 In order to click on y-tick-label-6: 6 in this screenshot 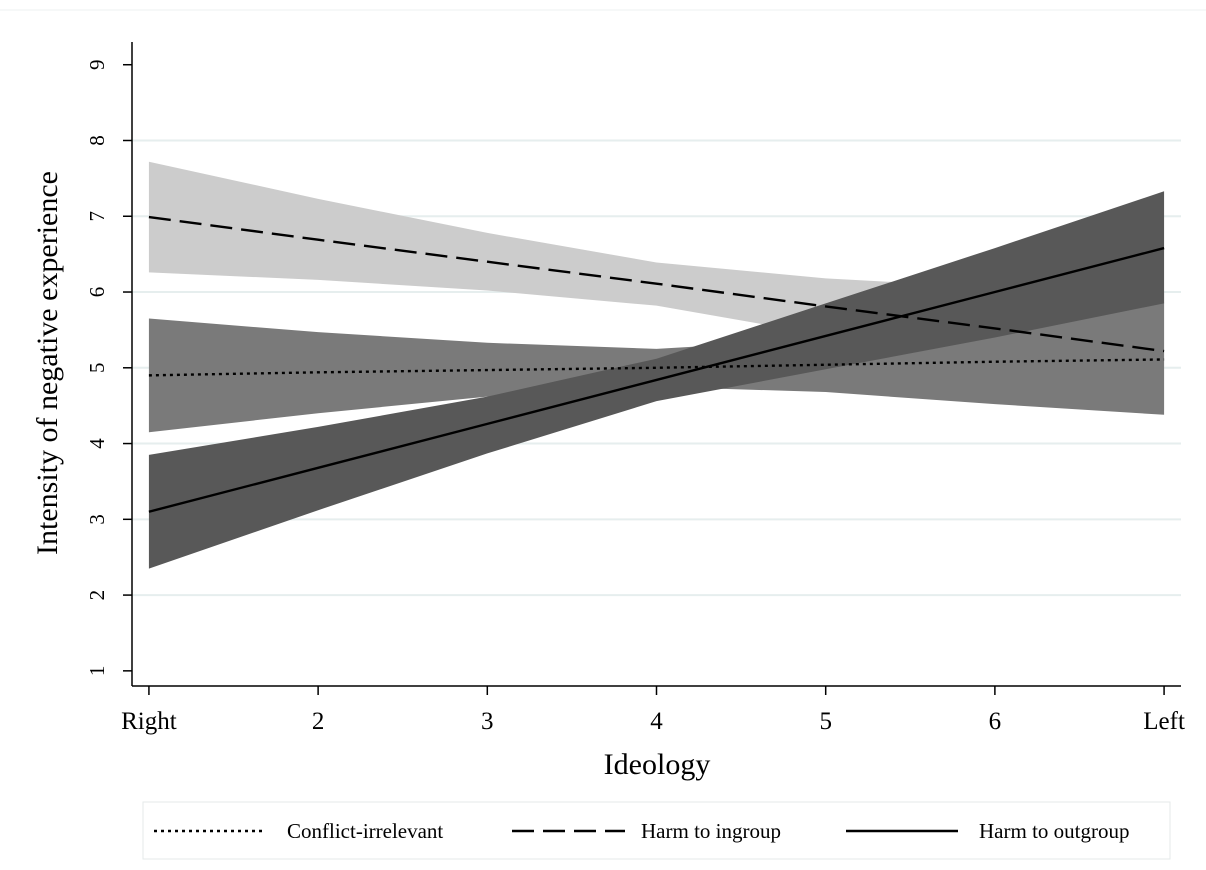, I will do `click(97, 292)`.